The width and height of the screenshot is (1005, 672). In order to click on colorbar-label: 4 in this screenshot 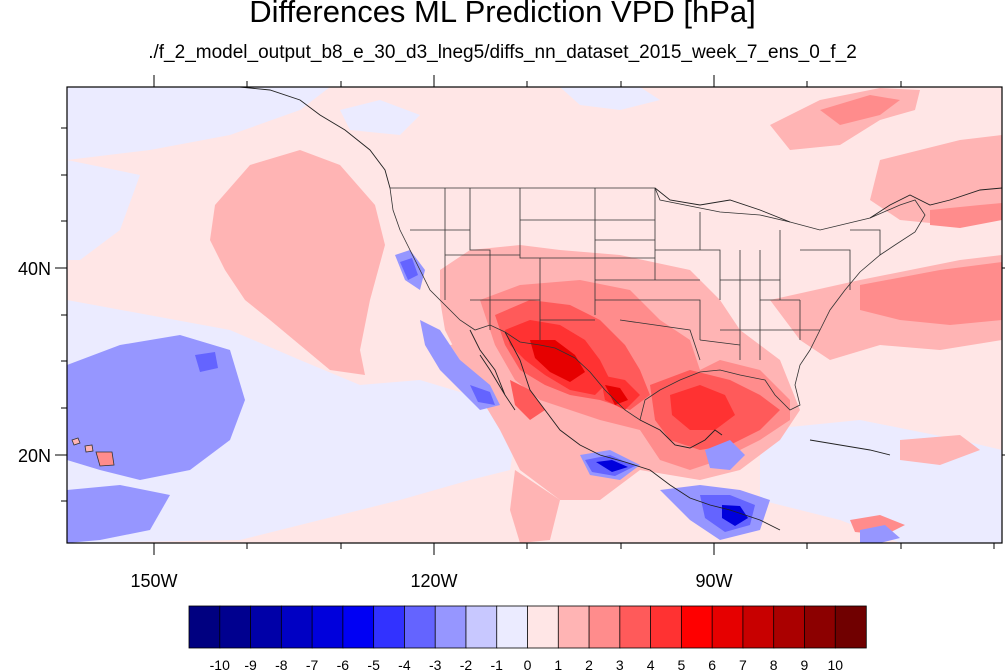, I will do `click(651, 664)`.